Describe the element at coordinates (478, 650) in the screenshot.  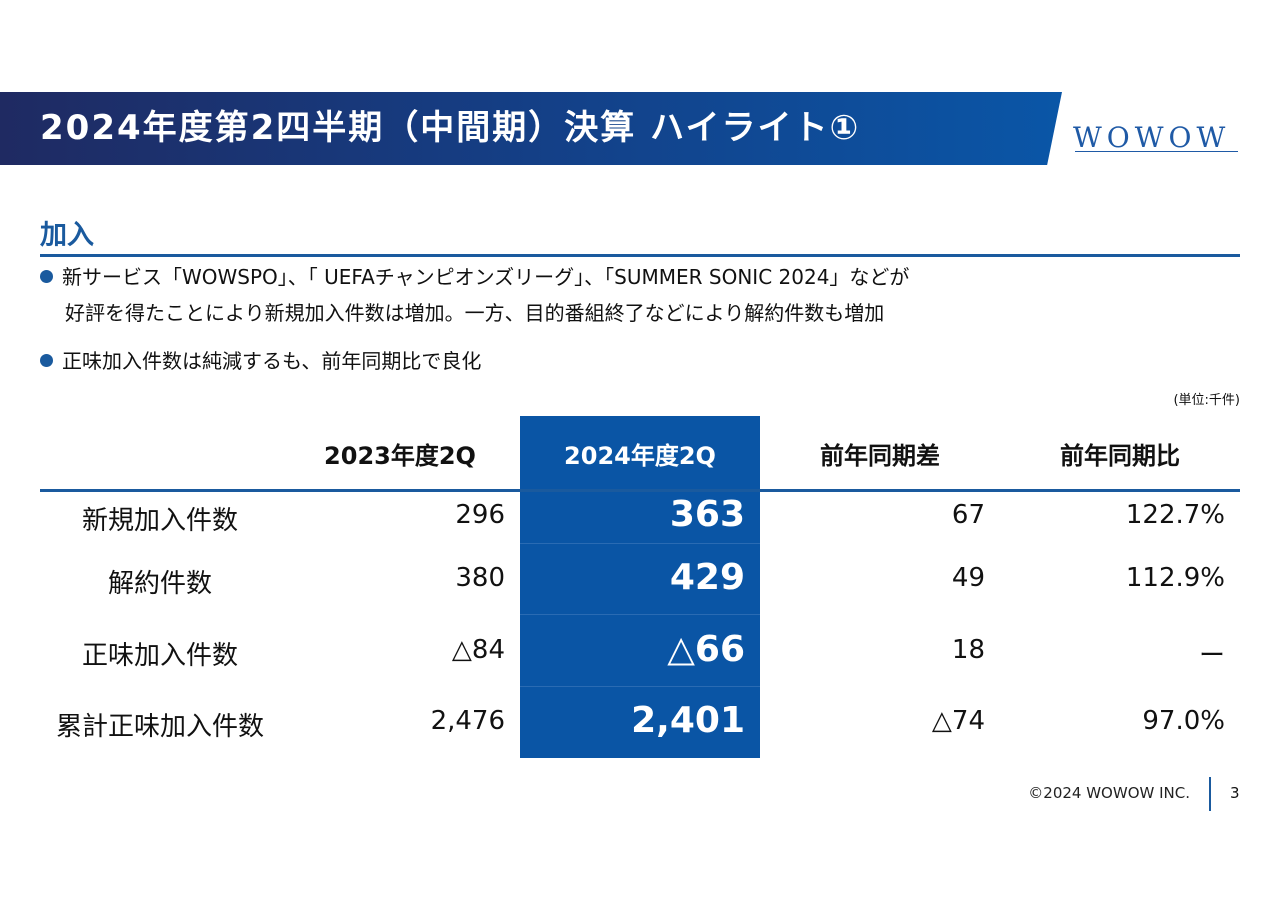
I see `cell: △84` at that location.